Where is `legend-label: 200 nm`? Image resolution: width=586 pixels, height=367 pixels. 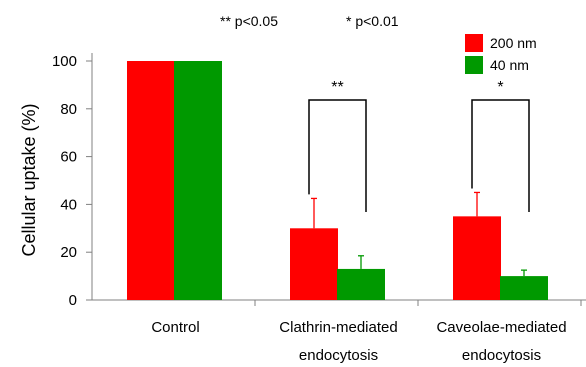
legend-label: 200 nm is located at coordinates (513, 43).